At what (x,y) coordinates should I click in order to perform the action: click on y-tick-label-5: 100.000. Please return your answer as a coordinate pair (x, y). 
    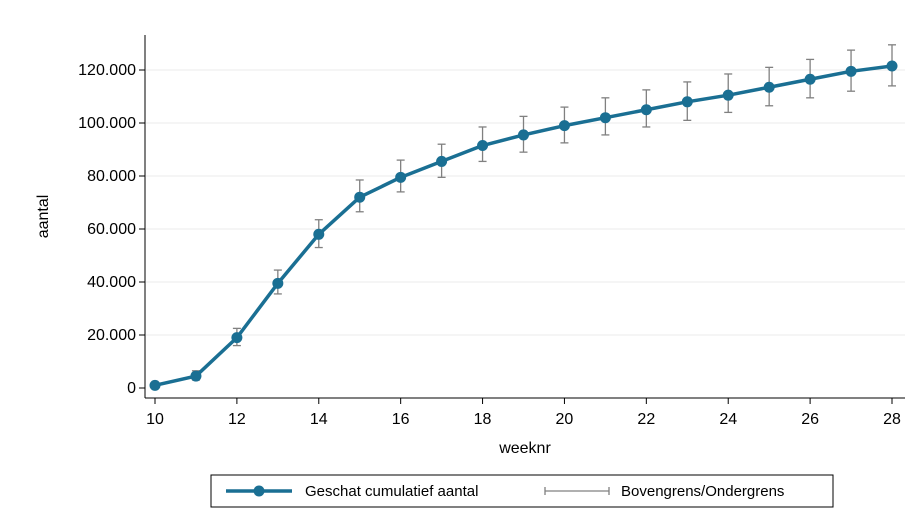
    Looking at the image, I should click on (107, 123).